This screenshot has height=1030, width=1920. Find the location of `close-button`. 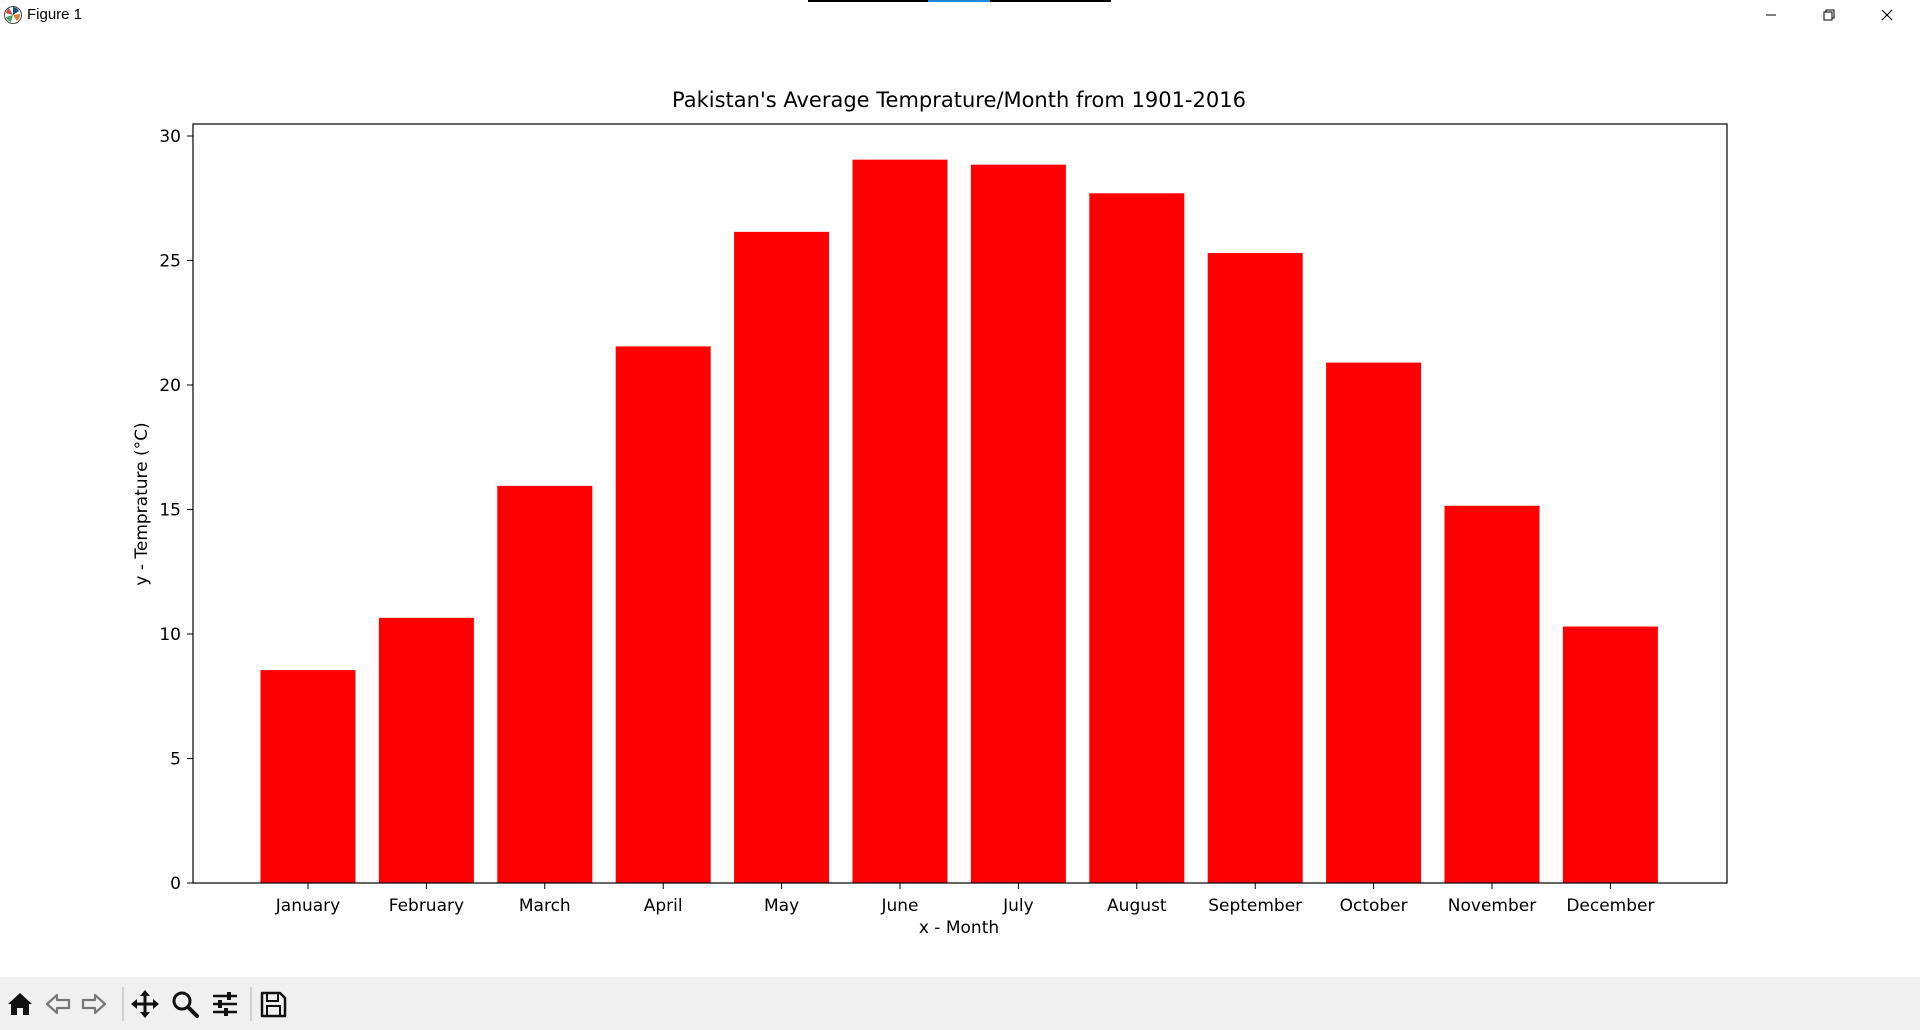

close-button is located at coordinates (1887, 15).